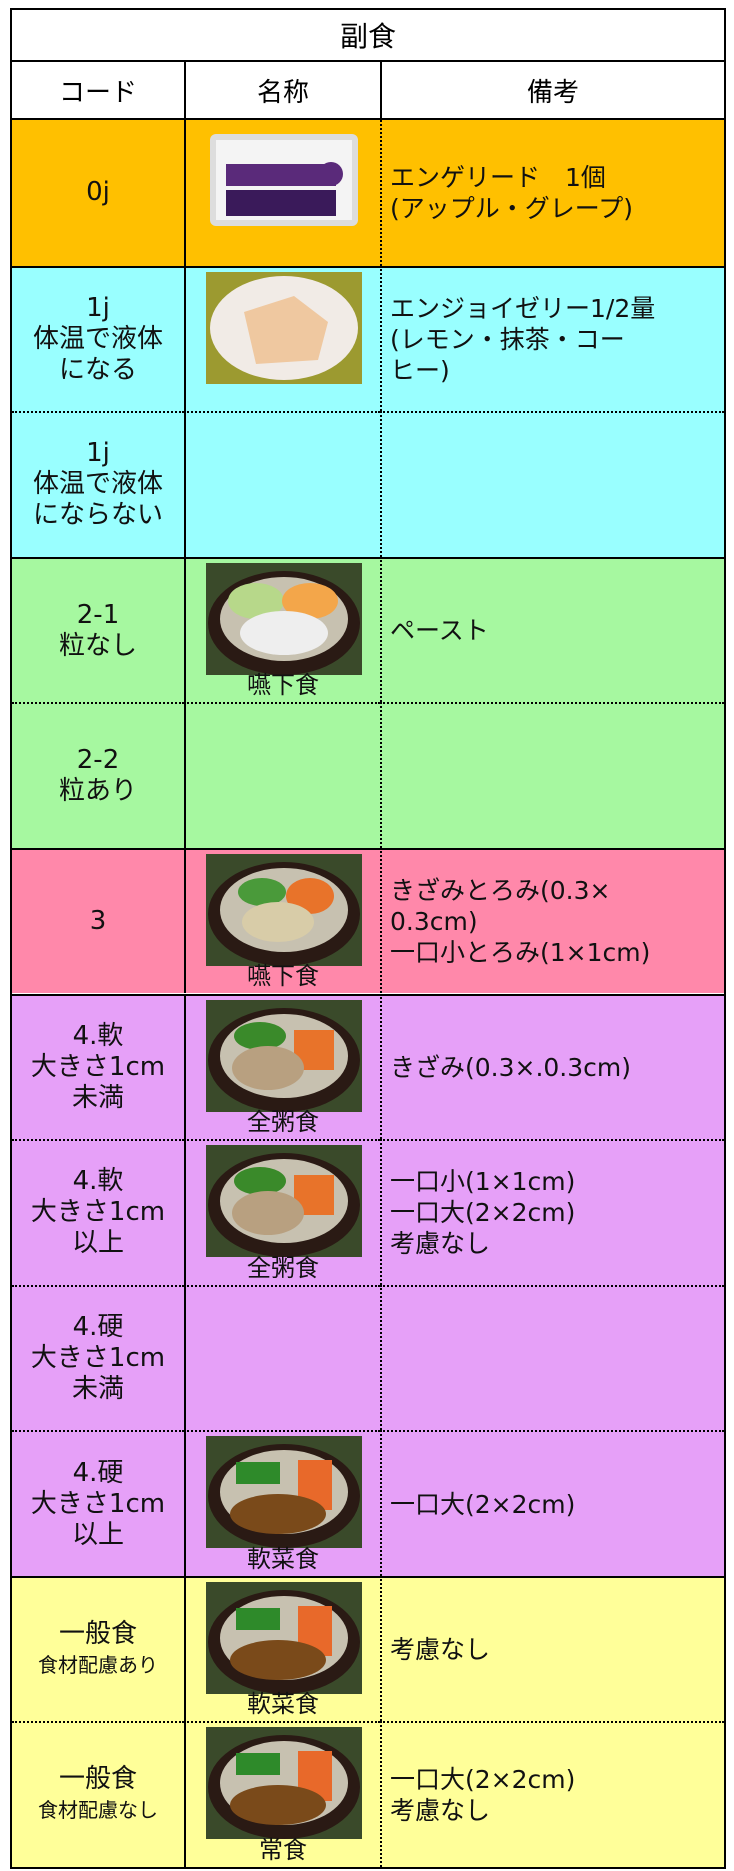  I want to click on code-line: 2-1, so click(98, 614).